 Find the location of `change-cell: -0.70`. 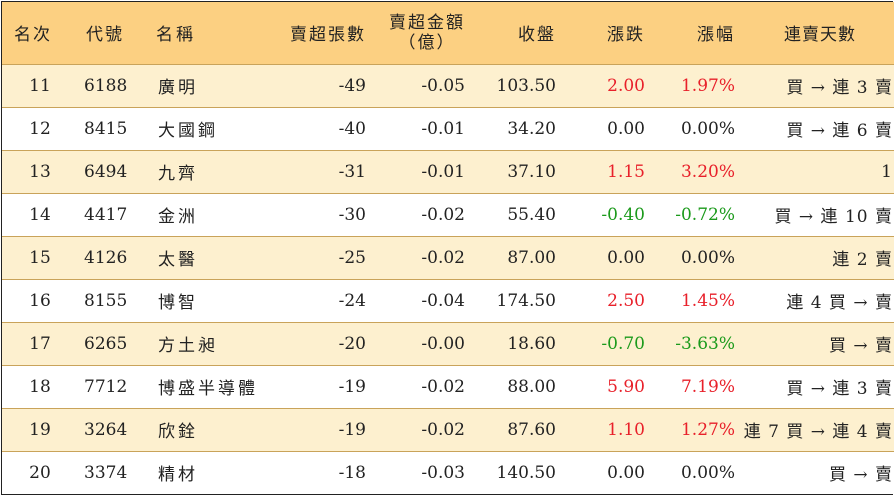

change-cell: -0.70 is located at coordinates (600, 343).